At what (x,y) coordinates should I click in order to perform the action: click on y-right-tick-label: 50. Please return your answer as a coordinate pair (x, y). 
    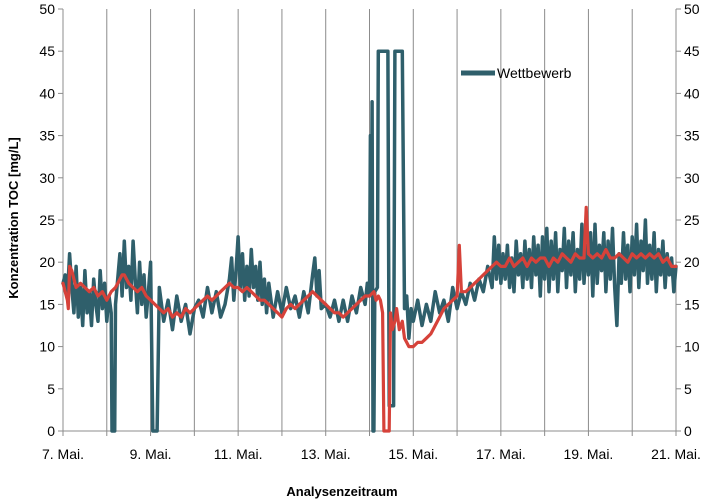
    Looking at the image, I should click on (692, 9).